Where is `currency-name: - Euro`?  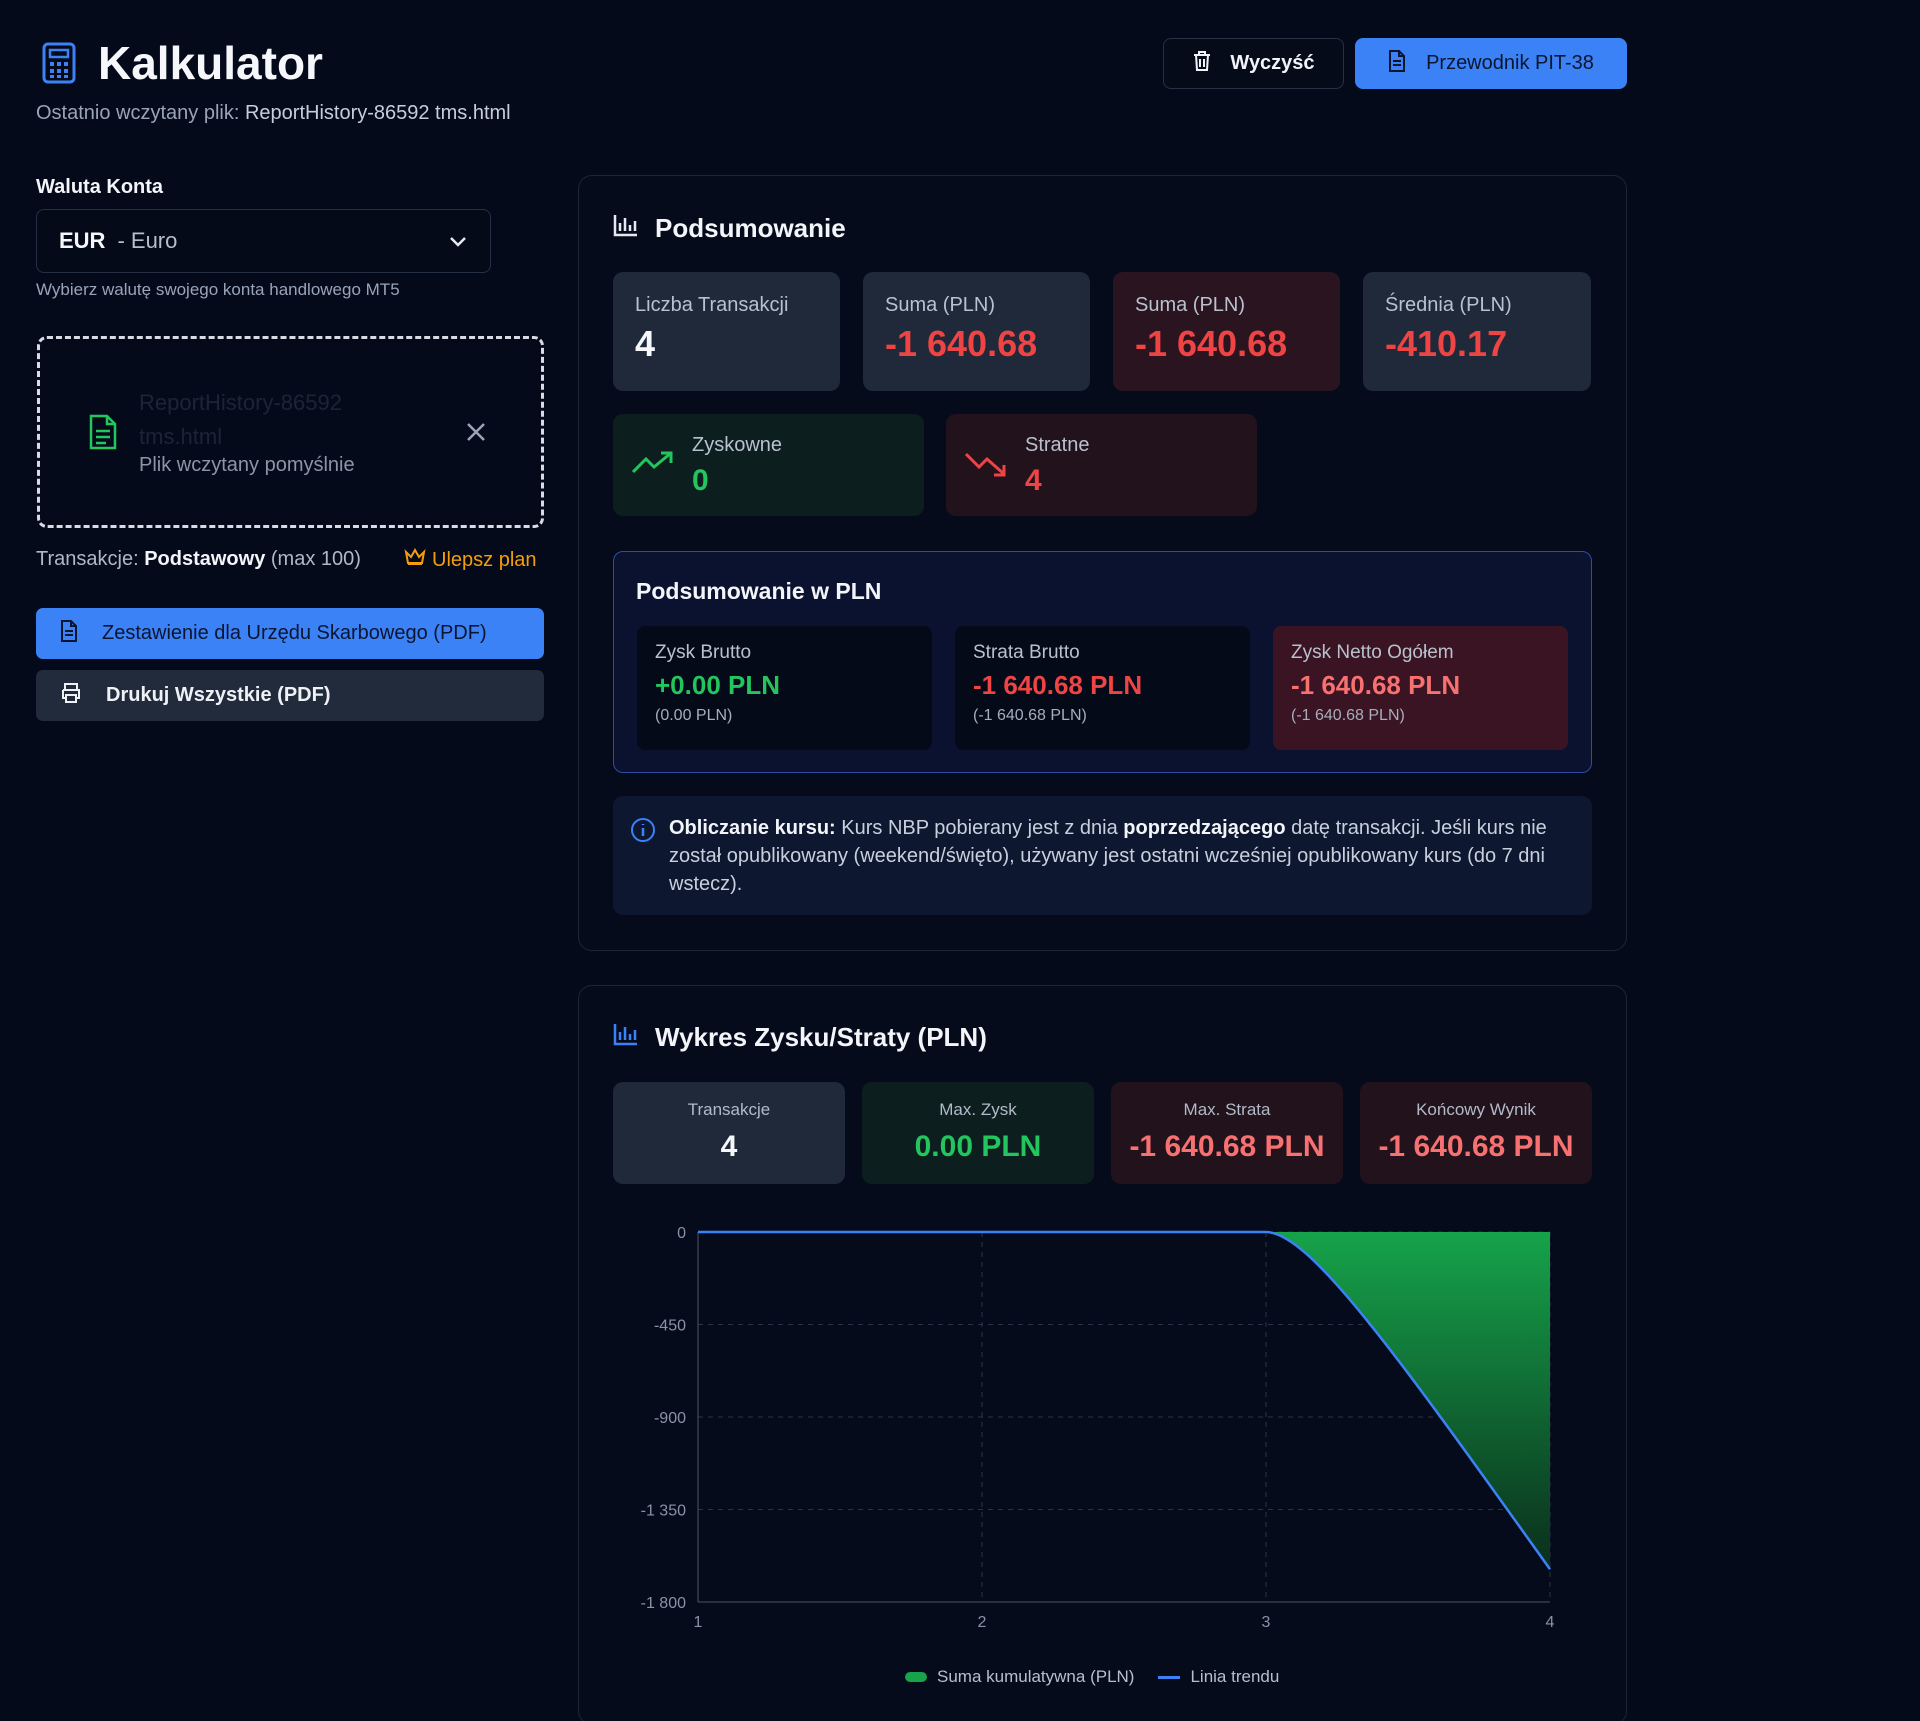
currency-name: - Euro is located at coordinates (147, 240).